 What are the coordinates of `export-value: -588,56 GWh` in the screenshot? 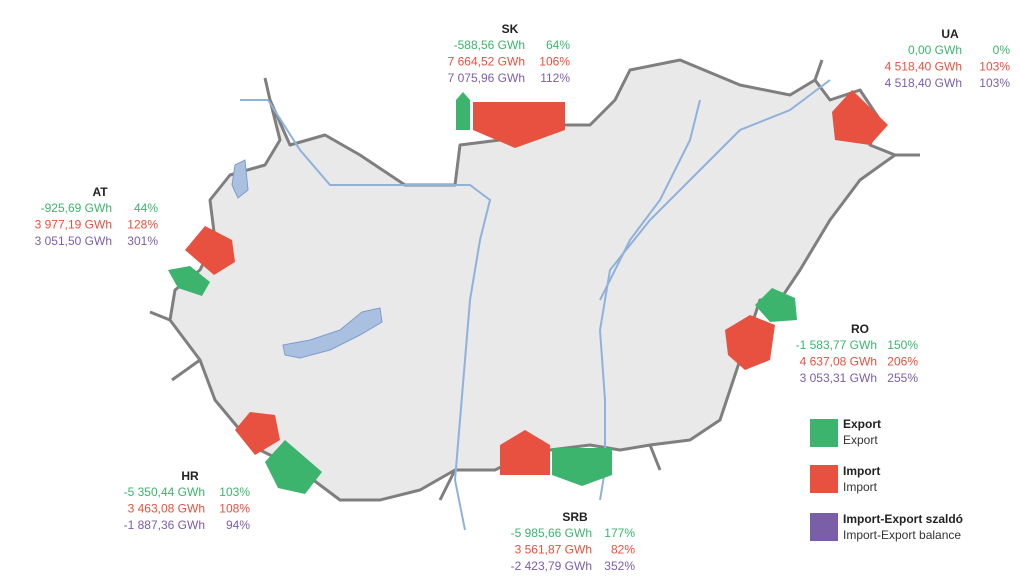 It's located at (489, 45).